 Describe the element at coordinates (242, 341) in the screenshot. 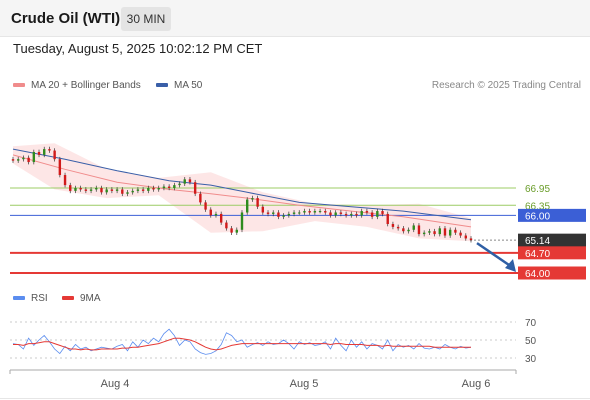

I see `rsi-line` at that location.